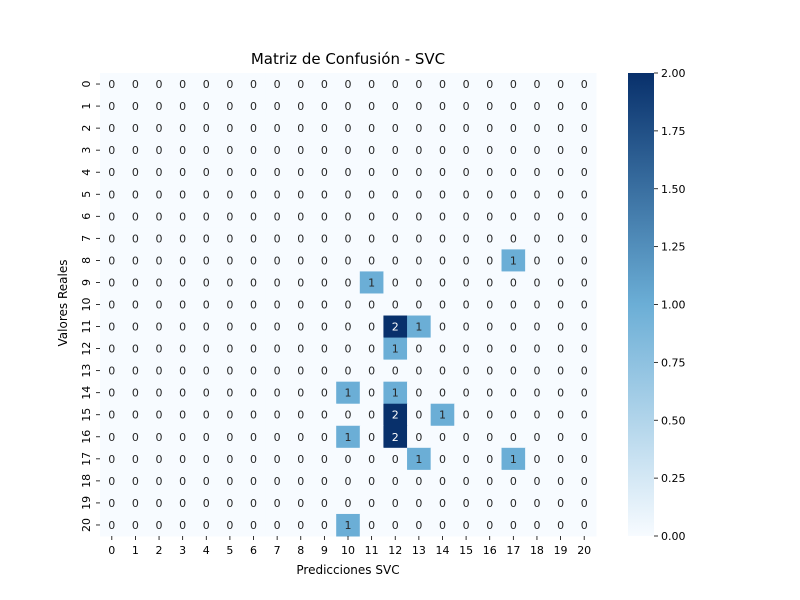 This screenshot has width=800, height=600. Describe the element at coordinates (513, 459) in the screenshot. I see `cell-value-label: 1` at that location.